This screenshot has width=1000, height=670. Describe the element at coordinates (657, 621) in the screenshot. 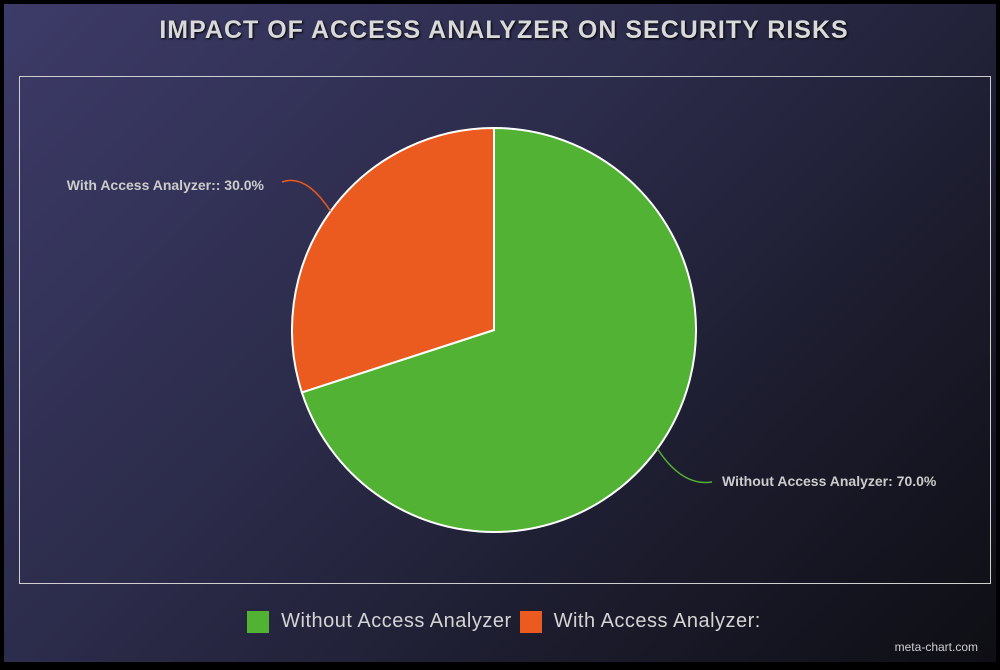

I see `legend-label: With Access Analyzer:` at that location.